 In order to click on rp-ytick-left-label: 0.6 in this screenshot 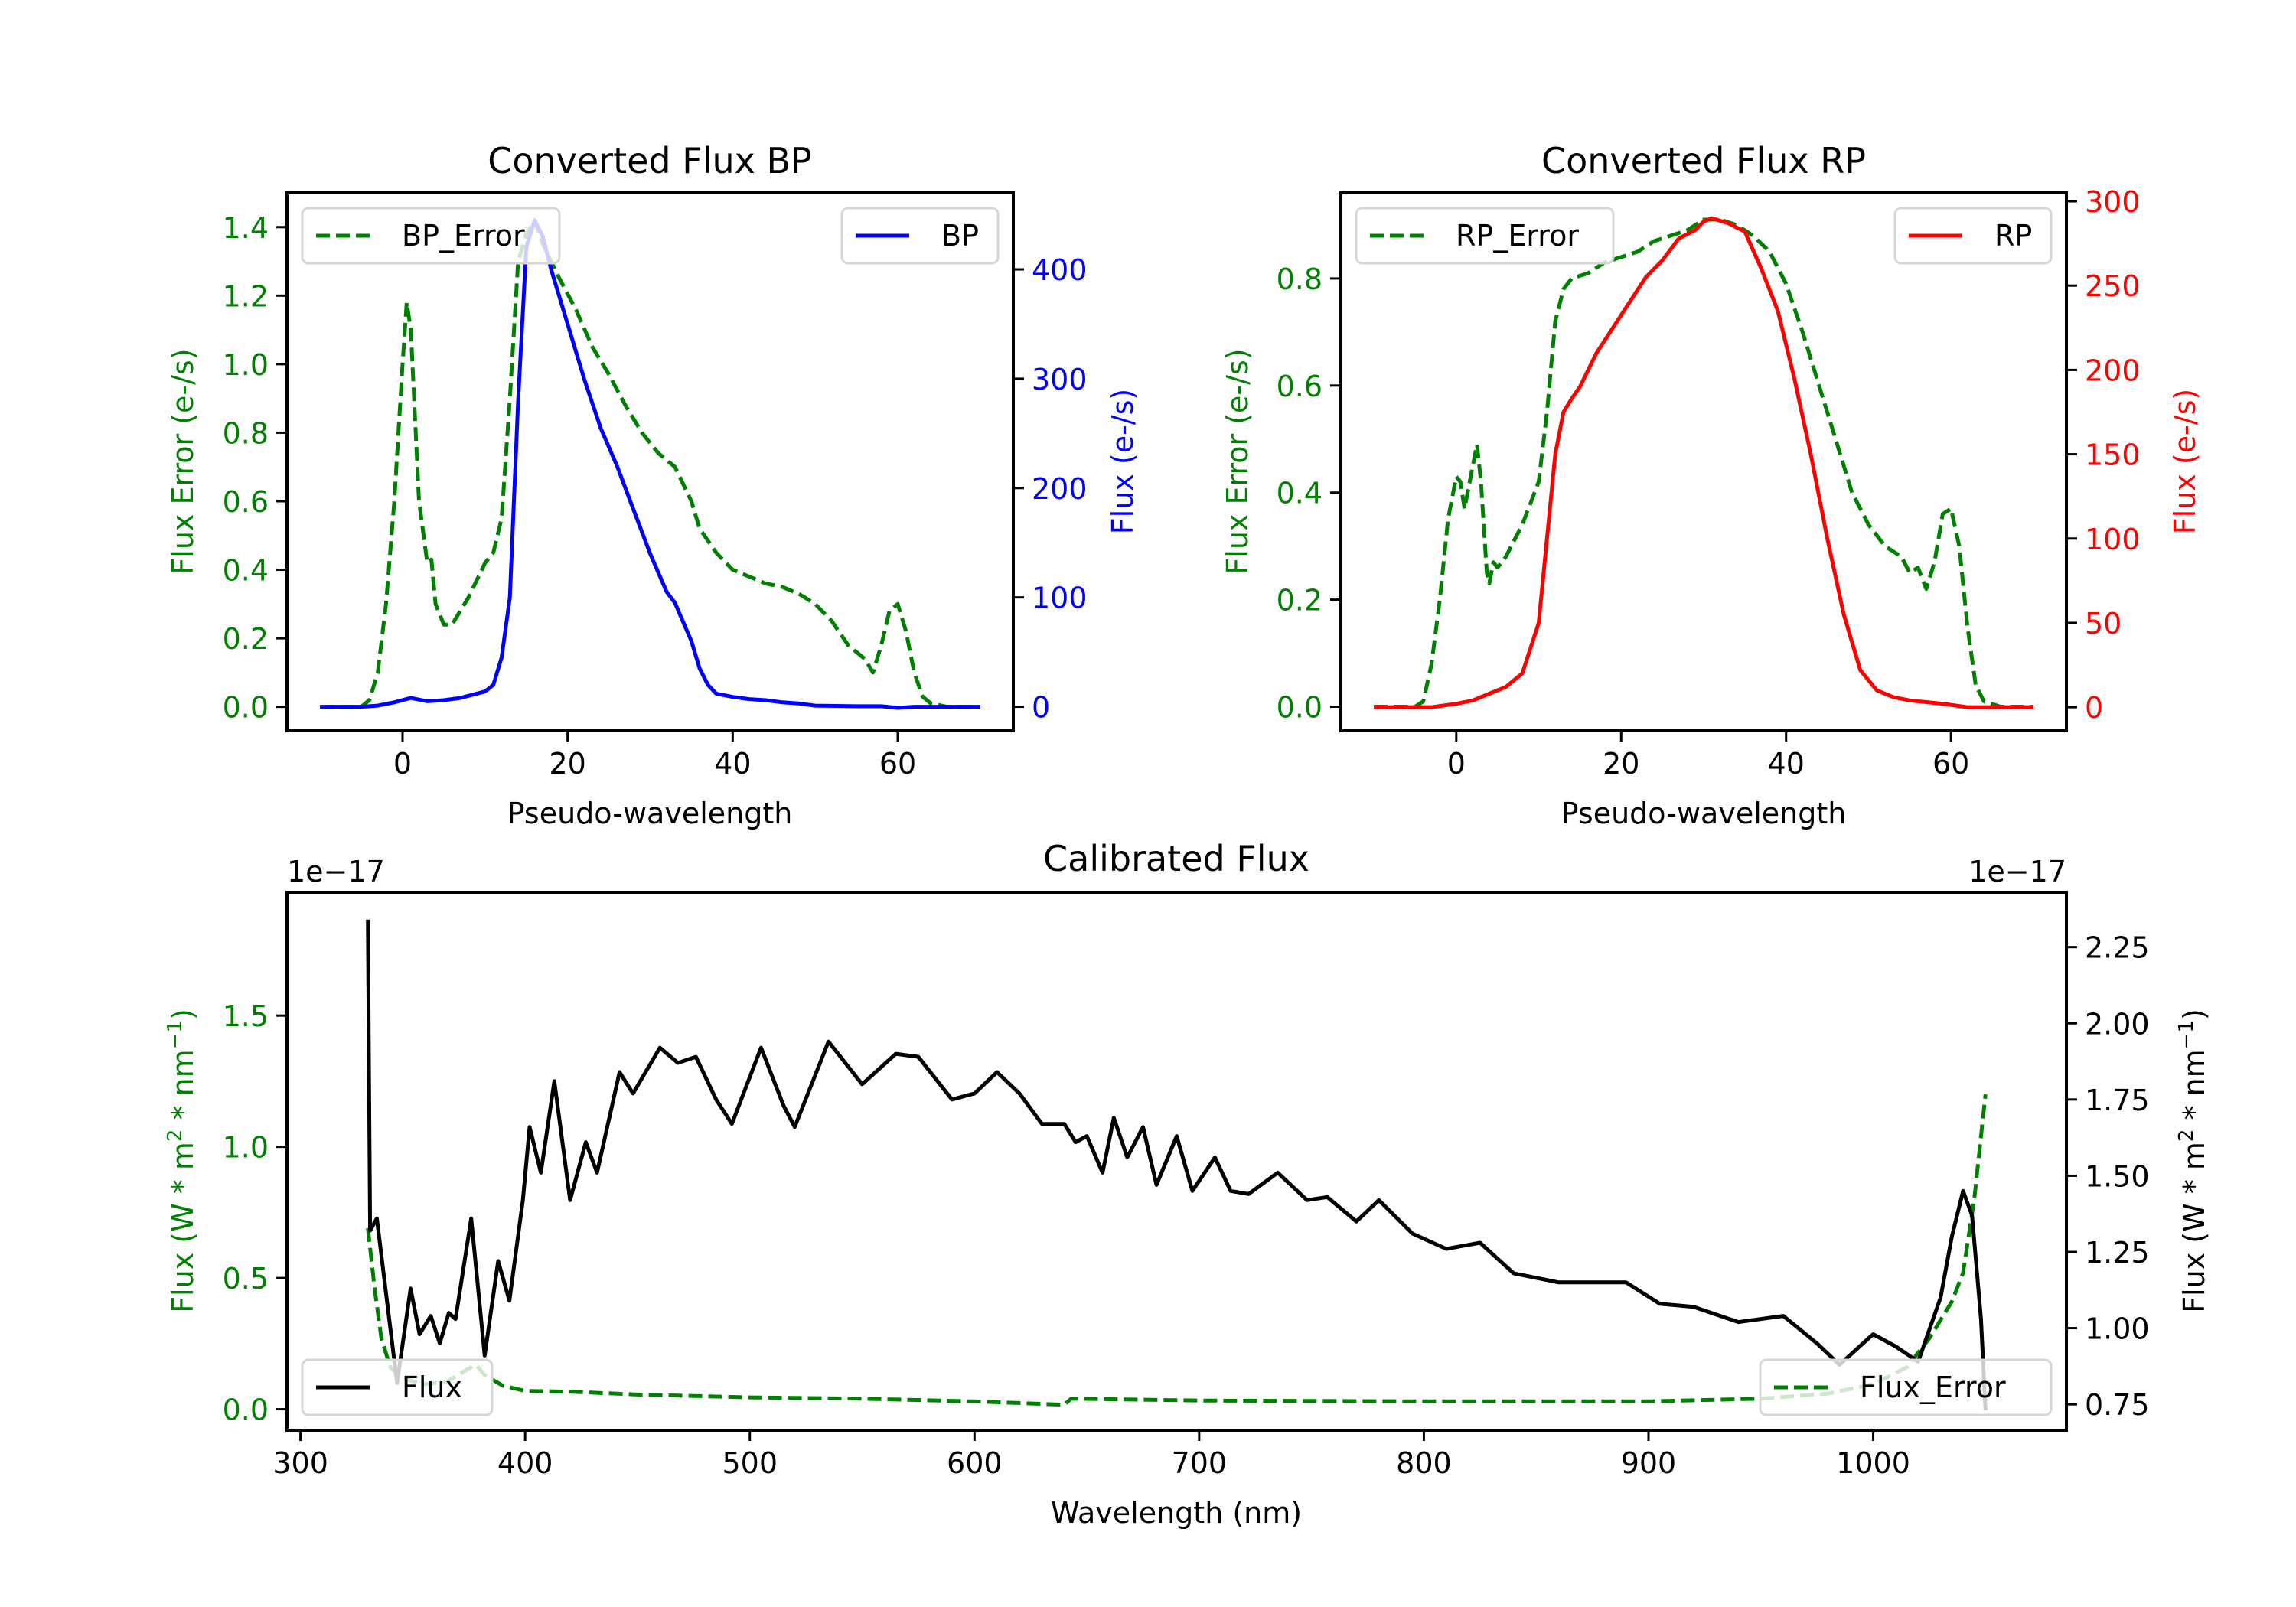, I will do `click(1299, 387)`.